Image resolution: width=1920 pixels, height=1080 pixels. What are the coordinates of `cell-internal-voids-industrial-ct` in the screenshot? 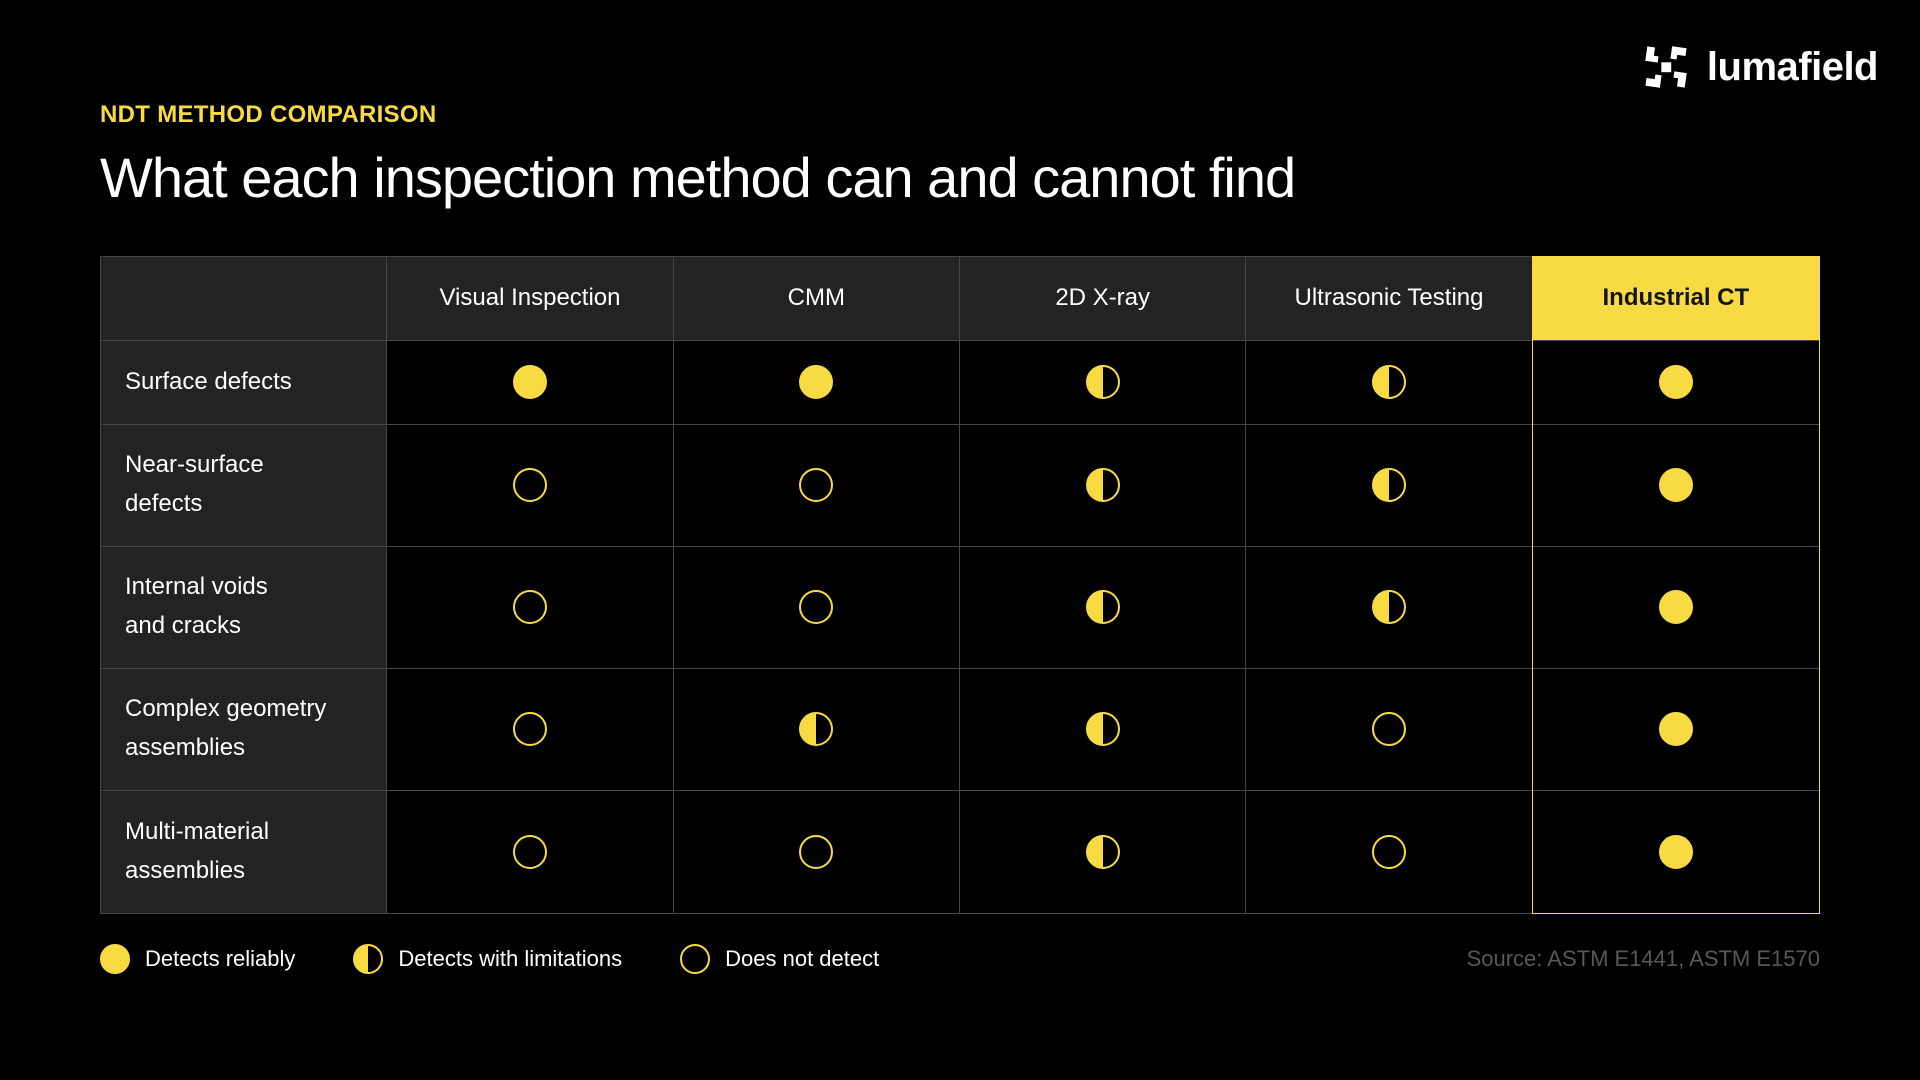 It's located at (1675, 608).